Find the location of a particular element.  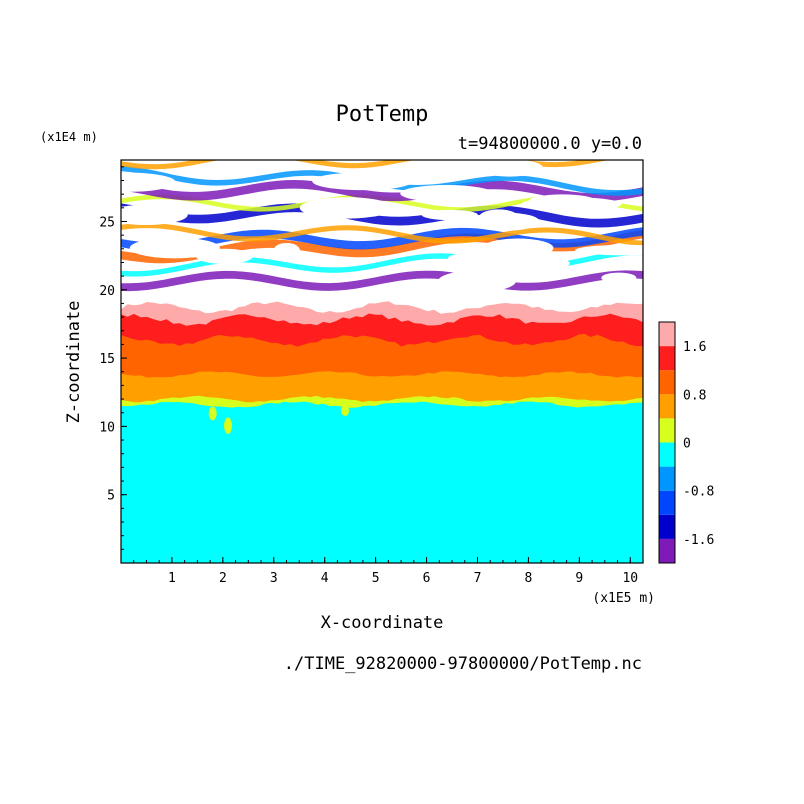

x-tick-label: 8 is located at coordinates (529, 578).